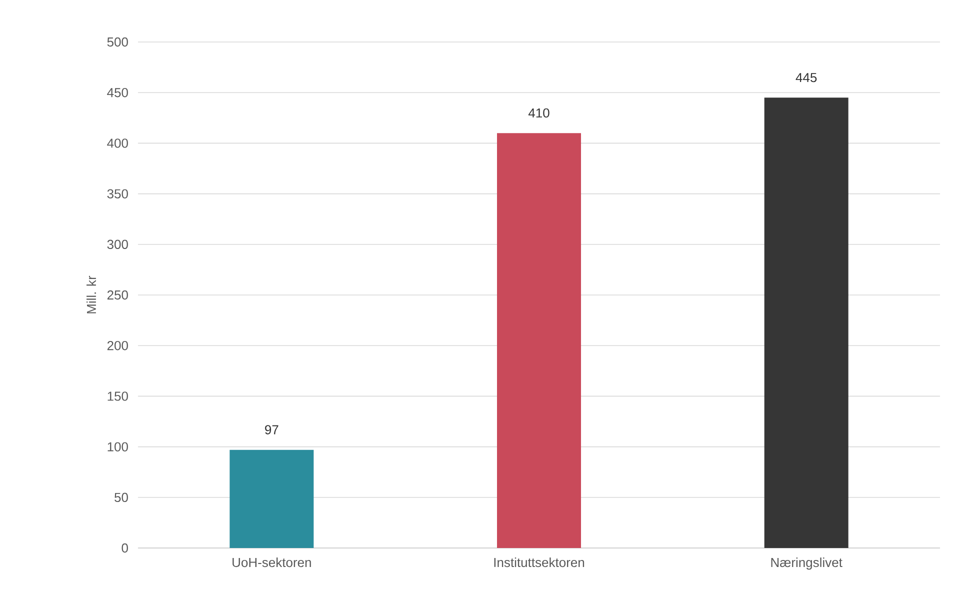 This screenshot has width=956, height=604. I want to click on y-tick-label: 500, so click(117, 42).